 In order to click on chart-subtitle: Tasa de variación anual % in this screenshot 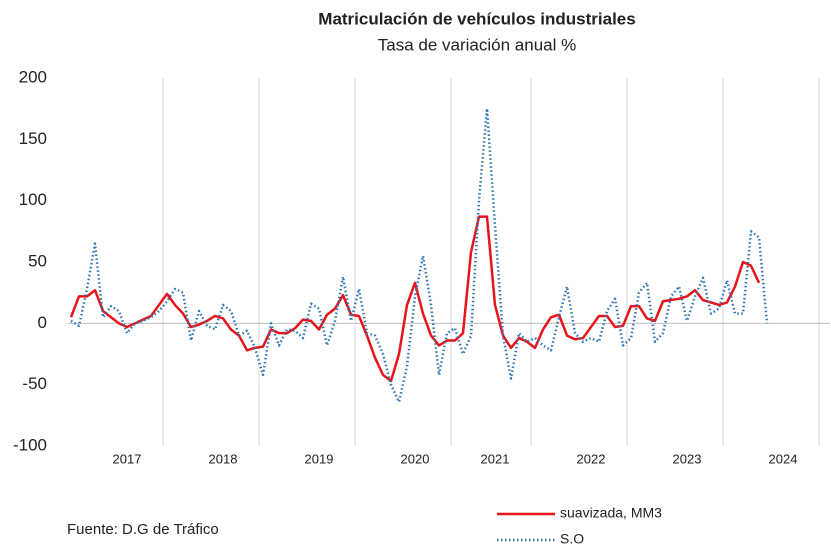, I will do `click(477, 44)`.